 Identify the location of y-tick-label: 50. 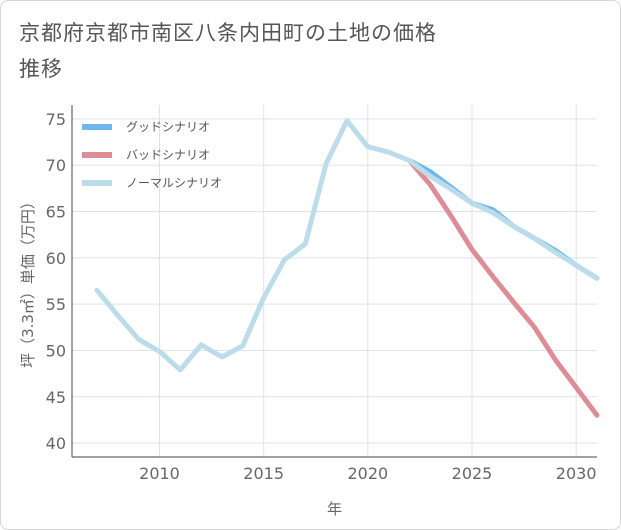
(56, 350).